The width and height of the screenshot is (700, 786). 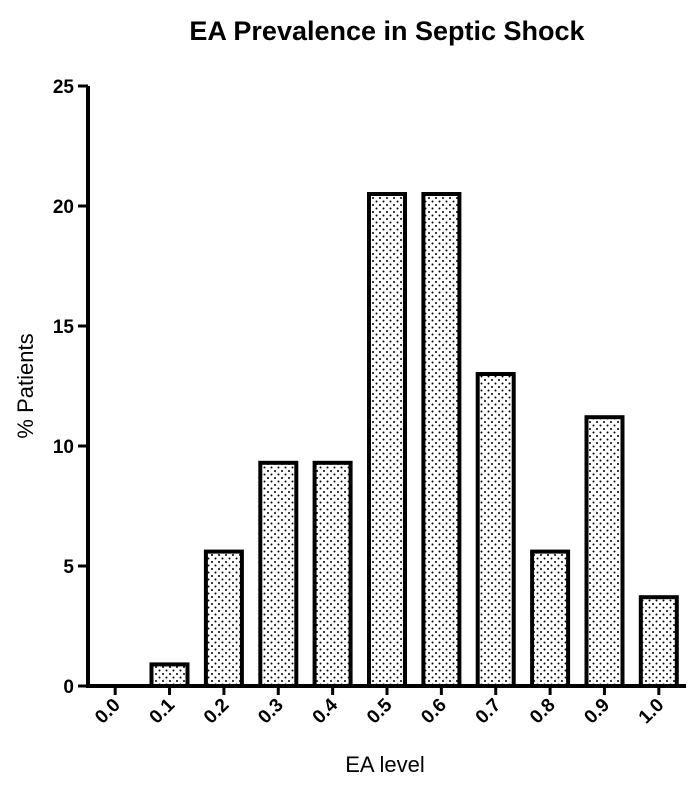 I want to click on x-ticks-group: 0.0 0.1 0.2 0.3 0.4 0.5 0.6 0.7 0.8 0.9 1.0, so click(x=379, y=707).